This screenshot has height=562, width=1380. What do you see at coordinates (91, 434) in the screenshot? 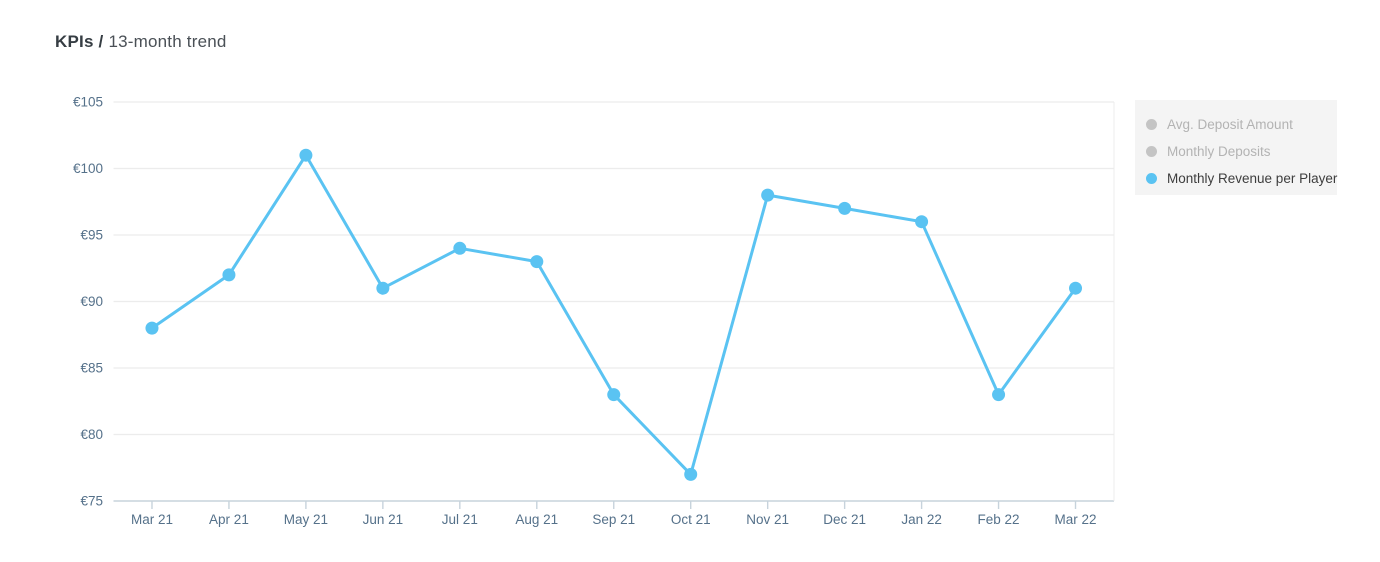
I see `y-axis-label: €80` at bounding box center [91, 434].